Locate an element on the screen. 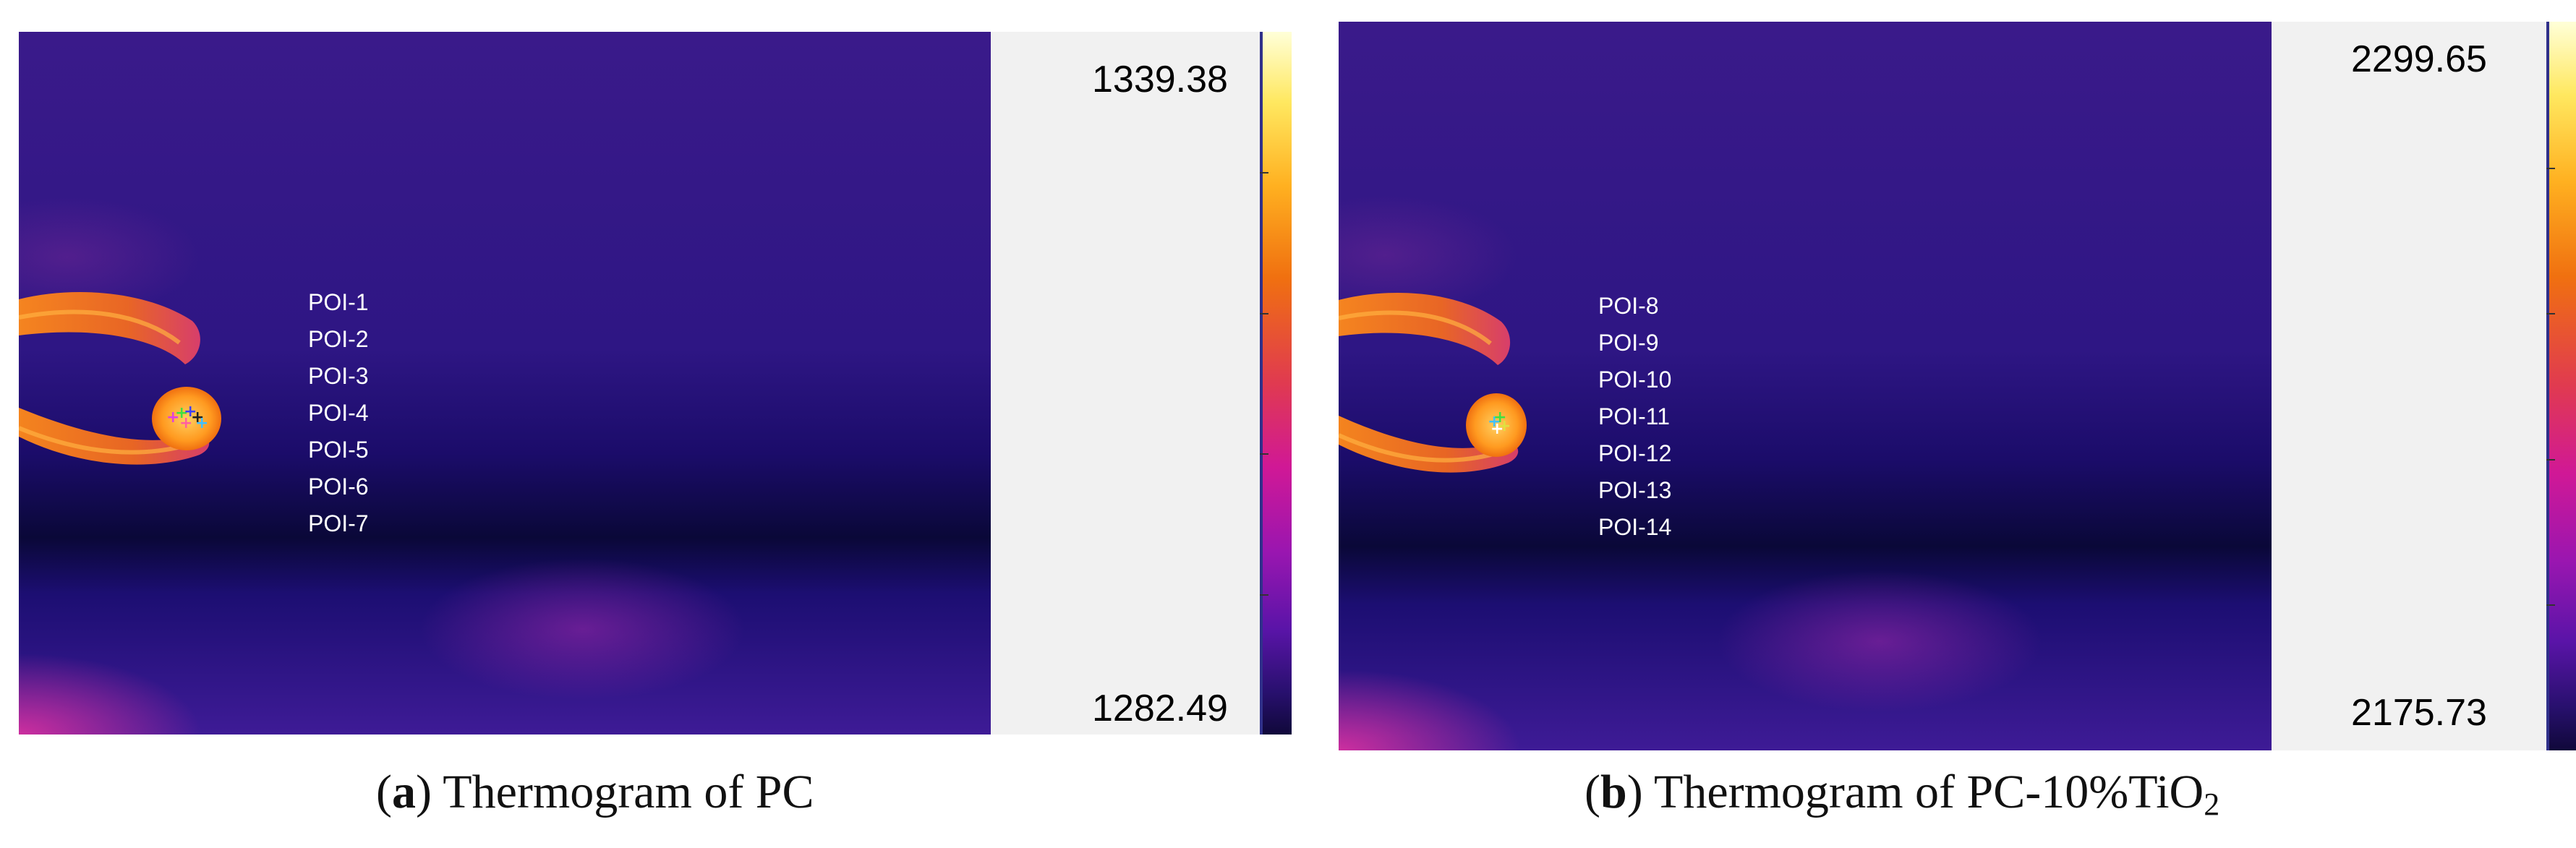 Image resolution: width=2576 pixels, height=848 pixels. poi-label: POI-2 is located at coordinates (338, 339).